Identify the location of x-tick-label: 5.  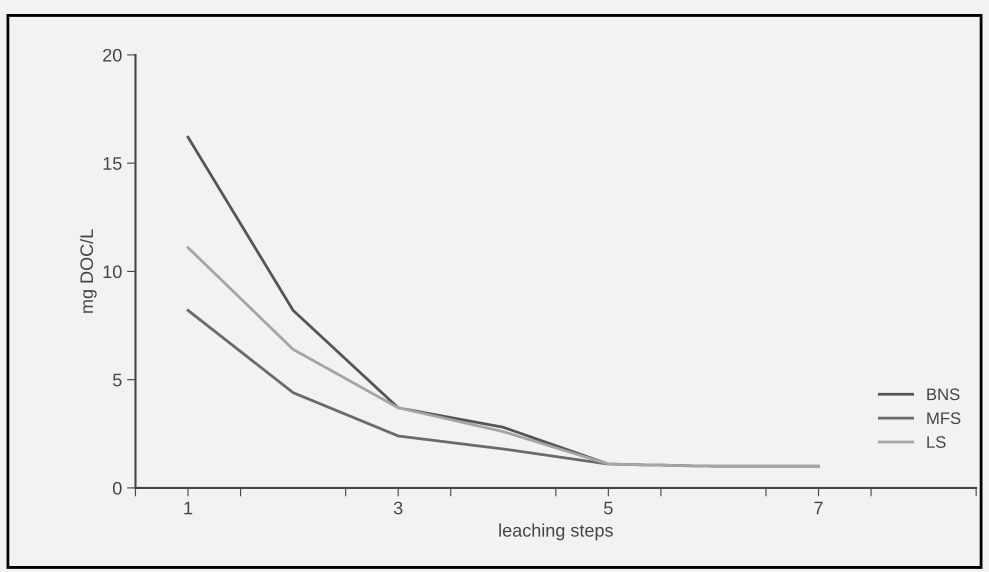
(608, 508).